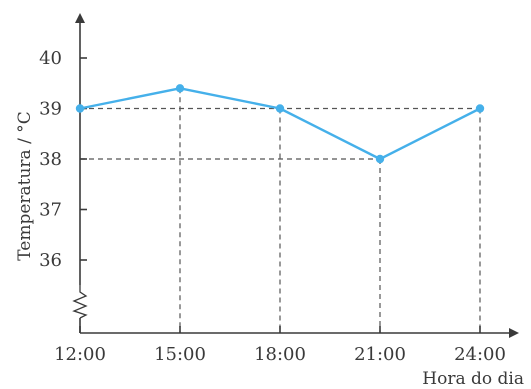 This screenshot has width=531, height=389. What do you see at coordinates (25, 186) in the screenshot?
I see `y-axis-label: Temperatura / °C` at bounding box center [25, 186].